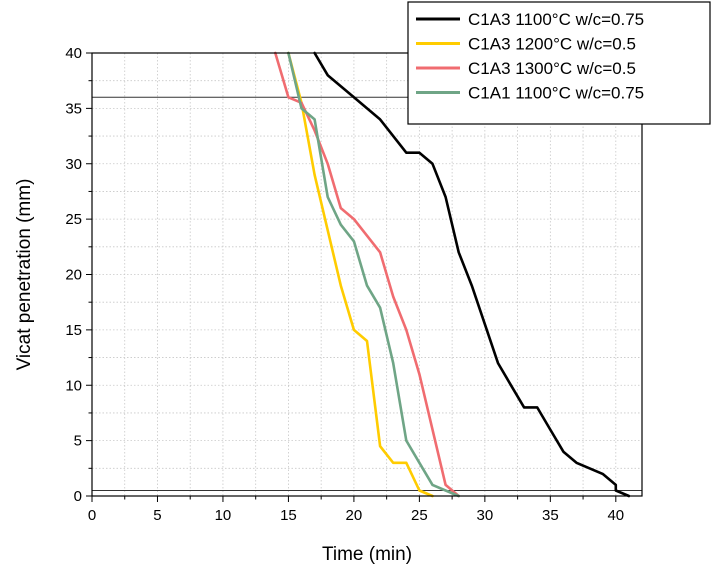  Describe the element at coordinates (92, 515) in the screenshot. I see `x-tick-label: 0` at that location.